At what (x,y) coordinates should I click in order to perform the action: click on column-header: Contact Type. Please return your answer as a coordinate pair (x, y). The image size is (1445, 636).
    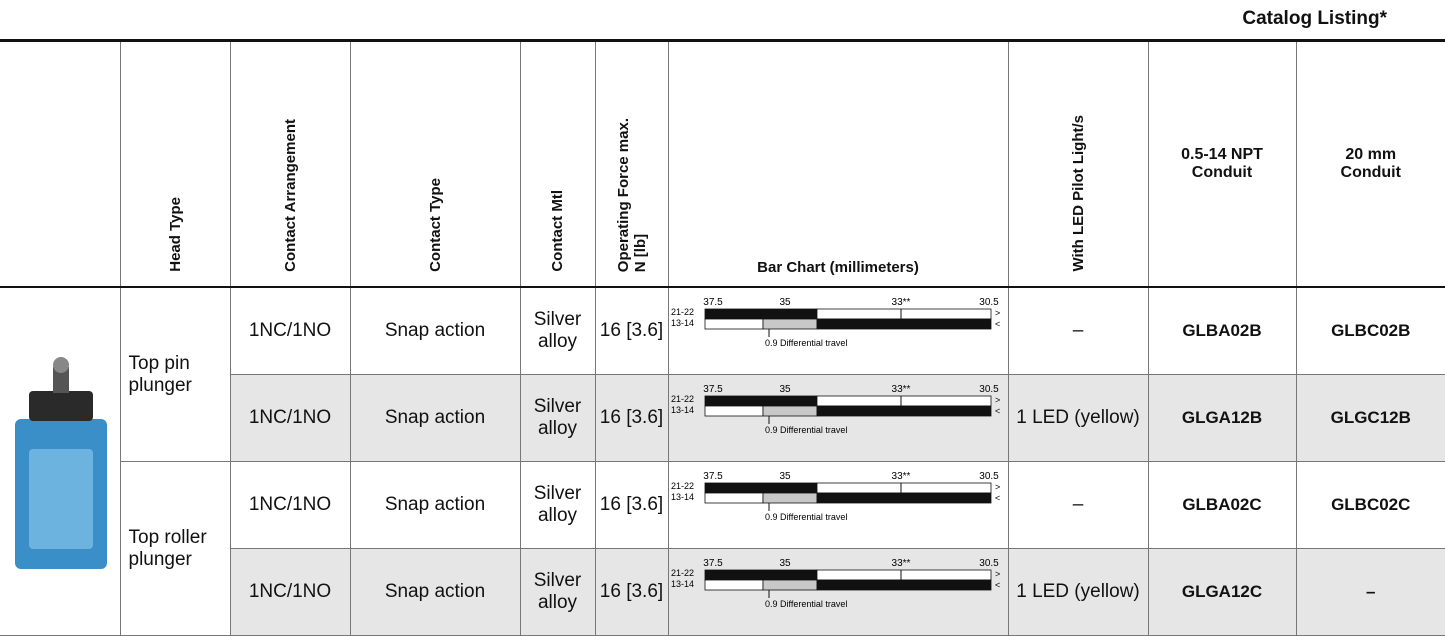
    Looking at the image, I should click on (434, 164).